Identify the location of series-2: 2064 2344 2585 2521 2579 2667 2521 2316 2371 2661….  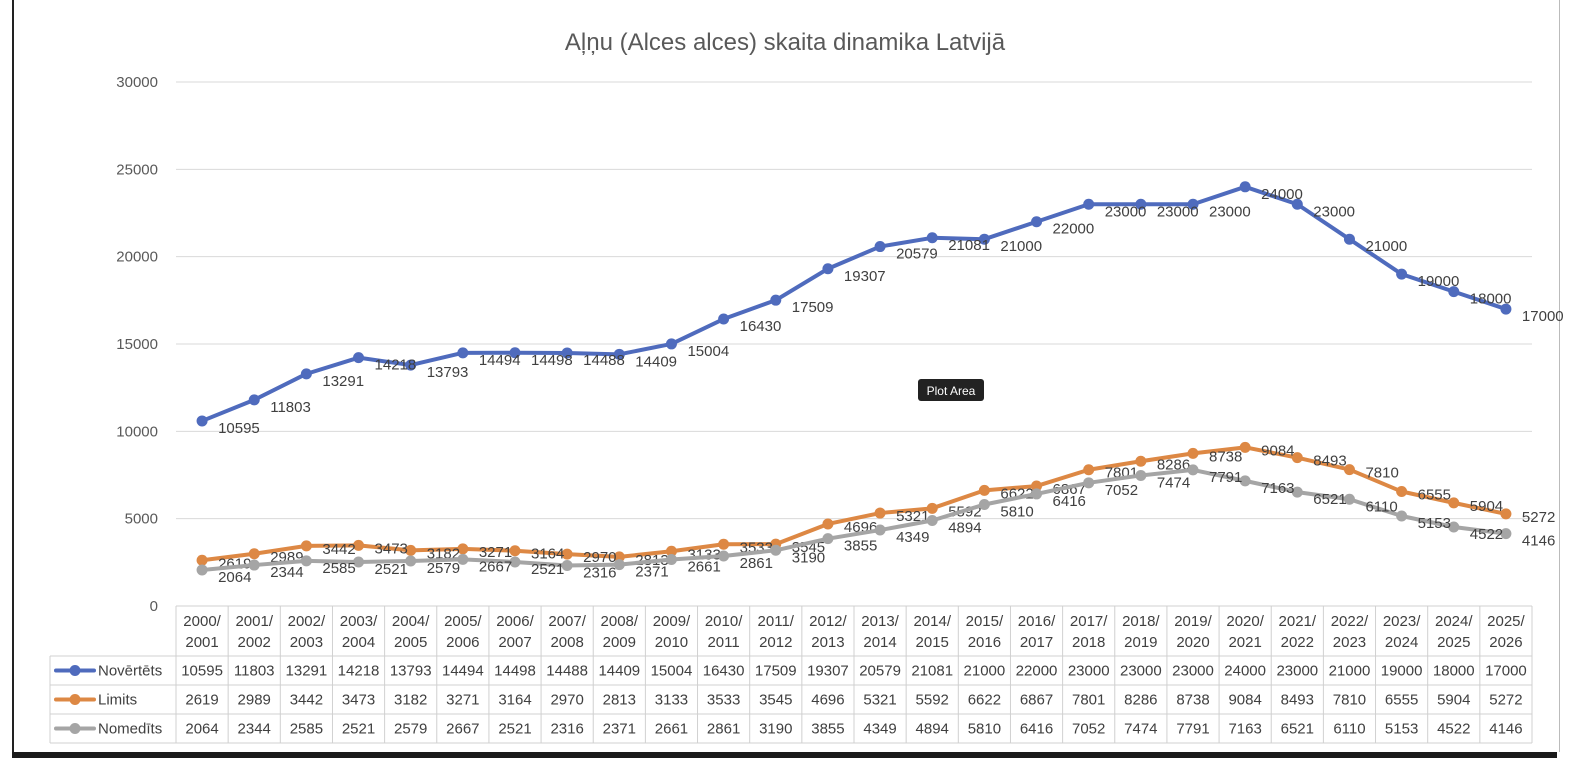
(875, 525).